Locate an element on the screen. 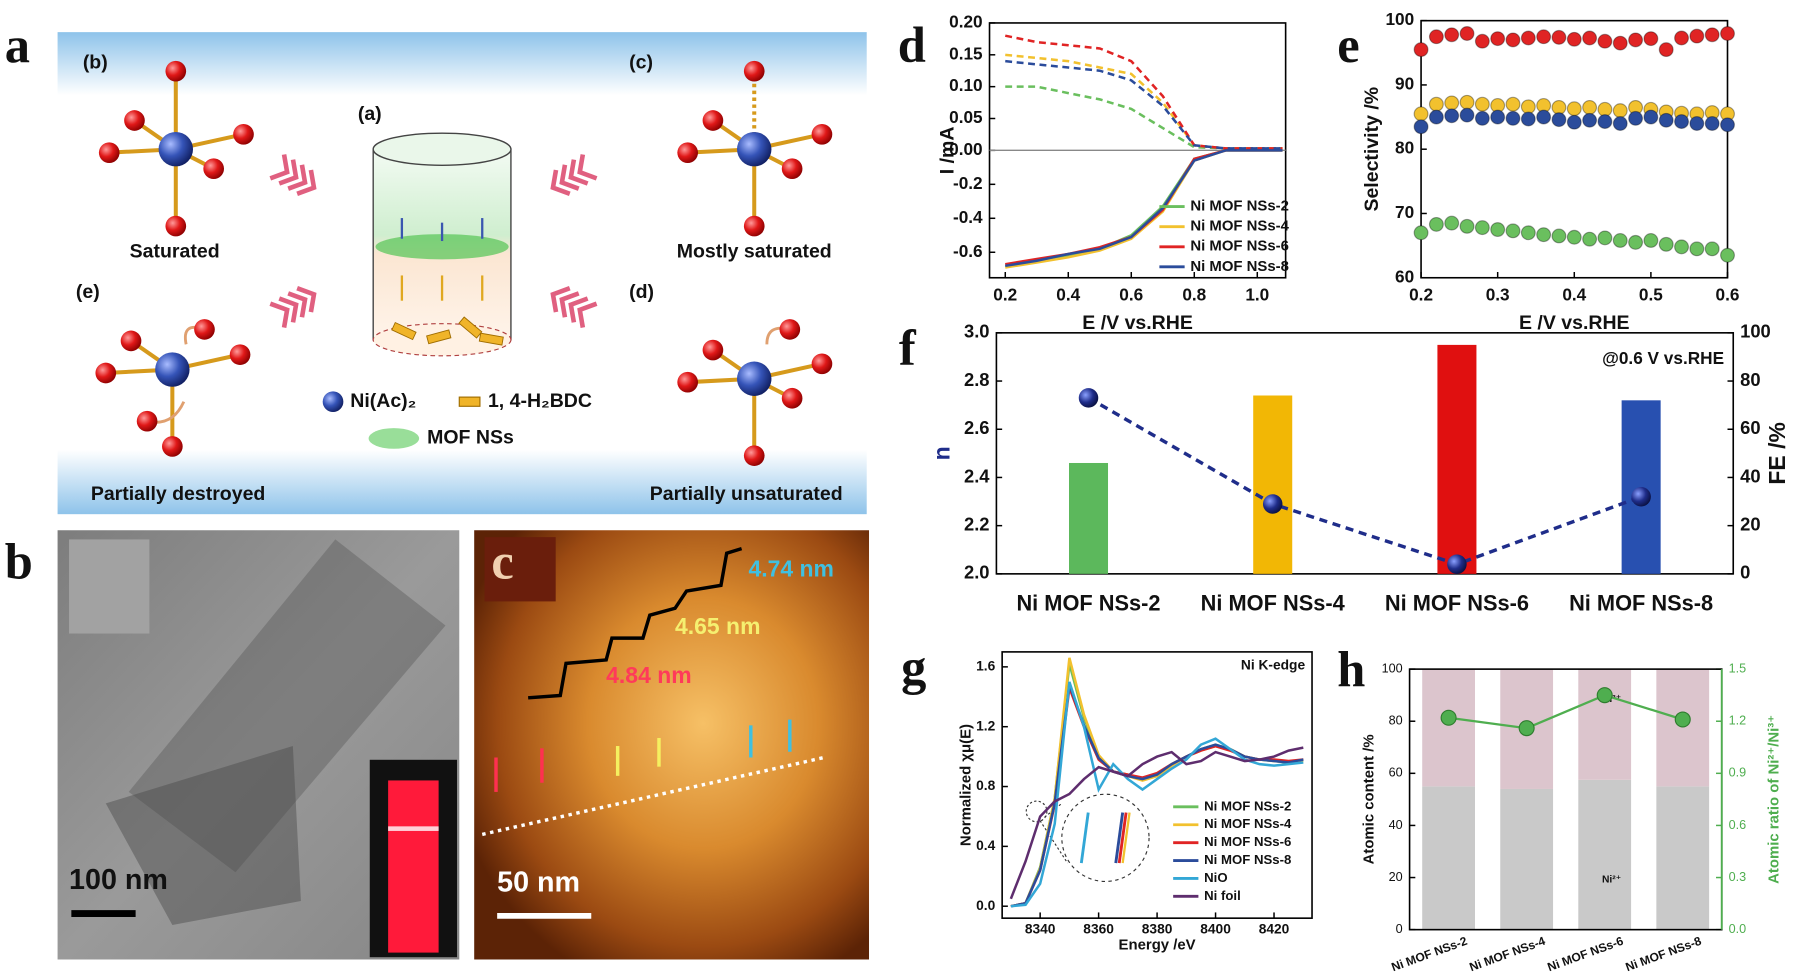 The height and width of the screenshot is (979, 1800). y2-tick-label: 60 is located at coordinates (1750, 427).